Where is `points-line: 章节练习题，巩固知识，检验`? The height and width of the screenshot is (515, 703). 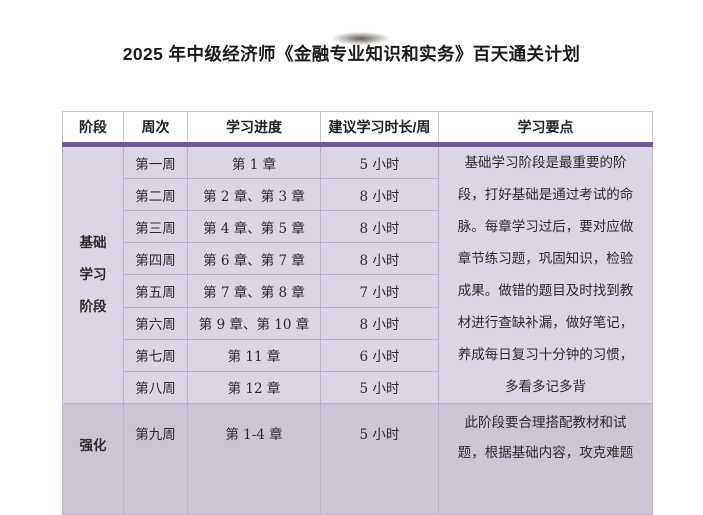
points-line: 章节练习题，巩固知识，检验 is located at coordinates (545, 259).